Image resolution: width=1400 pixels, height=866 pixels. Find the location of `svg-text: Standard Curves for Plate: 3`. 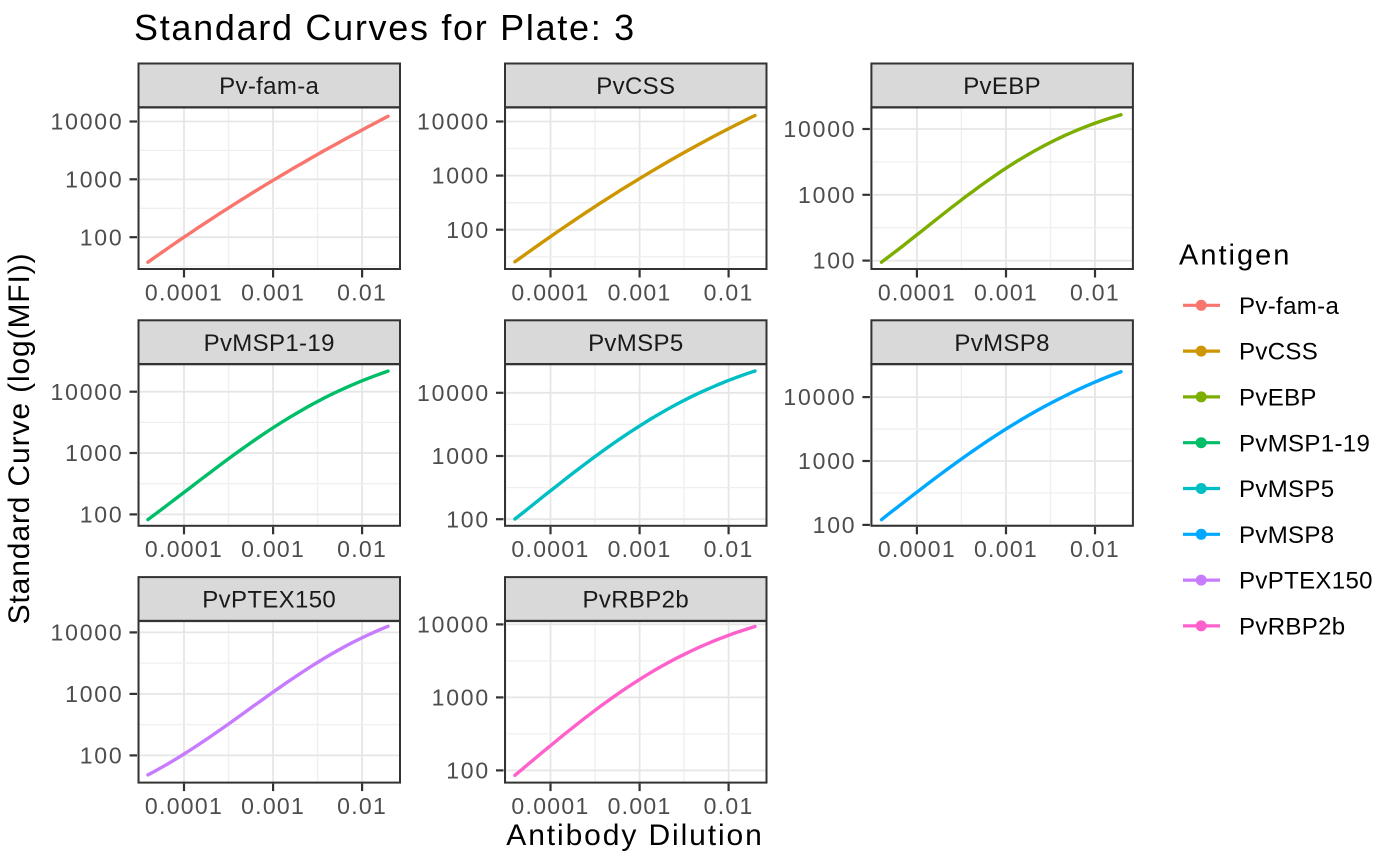

svg-text: Standard Curves for Plate: 3 is located at coordinates (385, 27).